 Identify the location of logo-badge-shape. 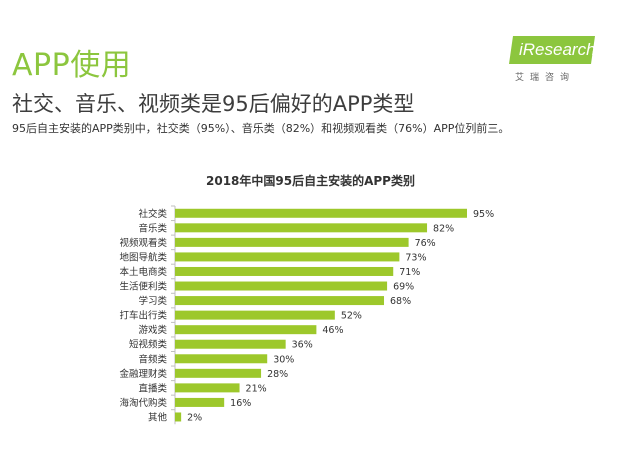
(552, 50).